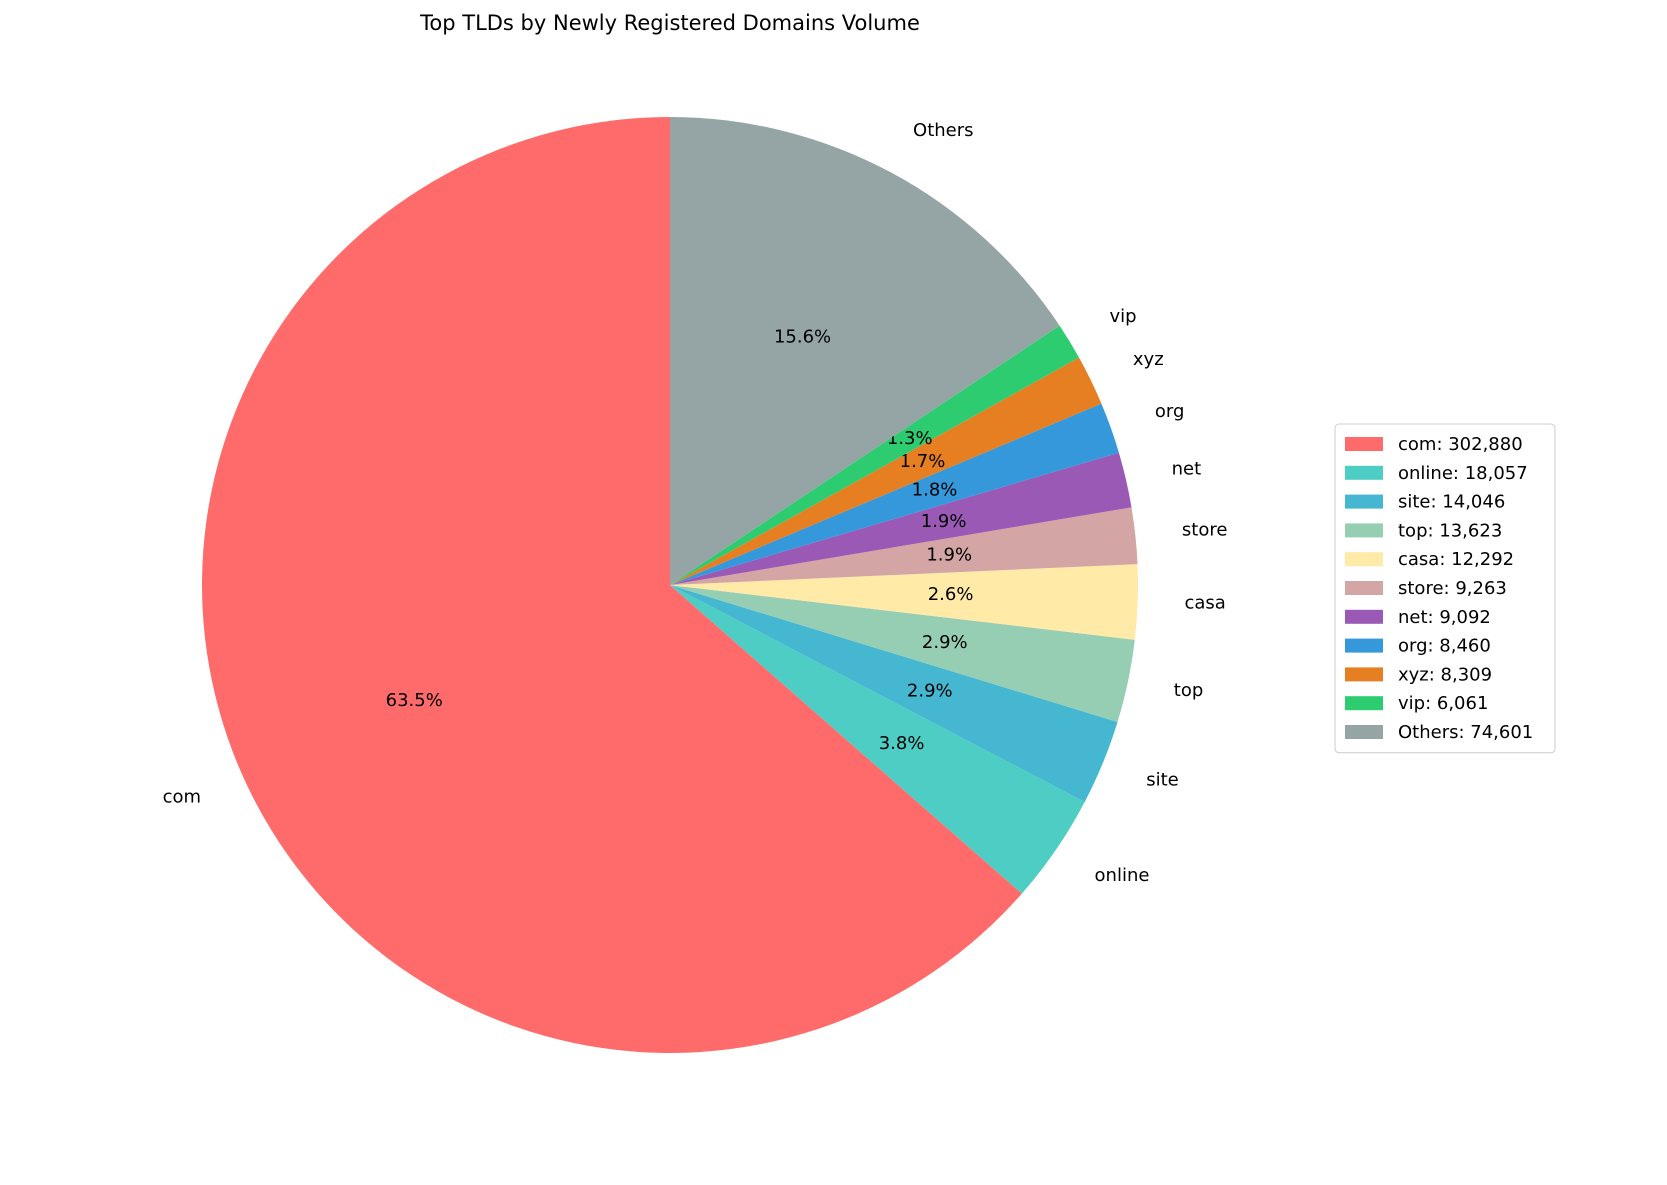 The width and height of the screenshot is (1667, 1185). I want to click on category-label: Others, so click(943, 130).